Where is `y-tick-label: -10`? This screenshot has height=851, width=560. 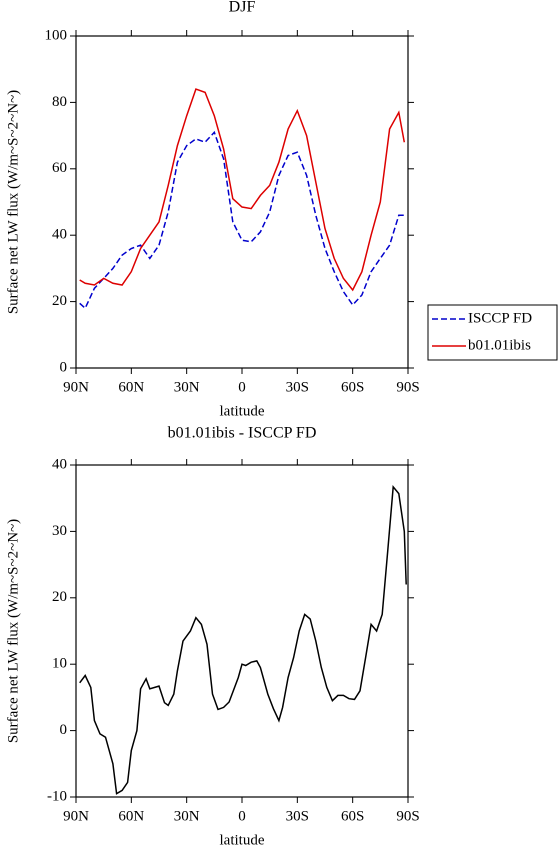
y-tick-label: -10 is located at coordinates (57, 796).